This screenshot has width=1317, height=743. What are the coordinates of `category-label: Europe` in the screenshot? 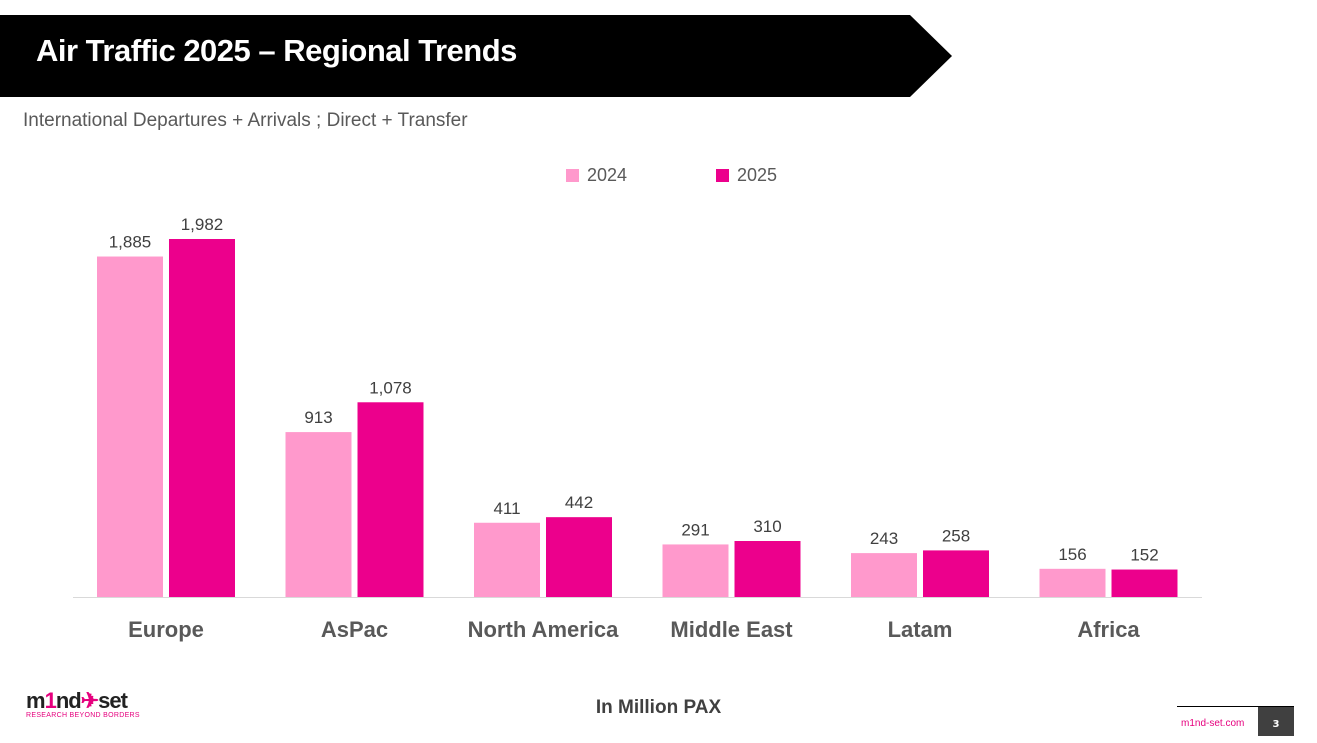 It's located at (166, 629).